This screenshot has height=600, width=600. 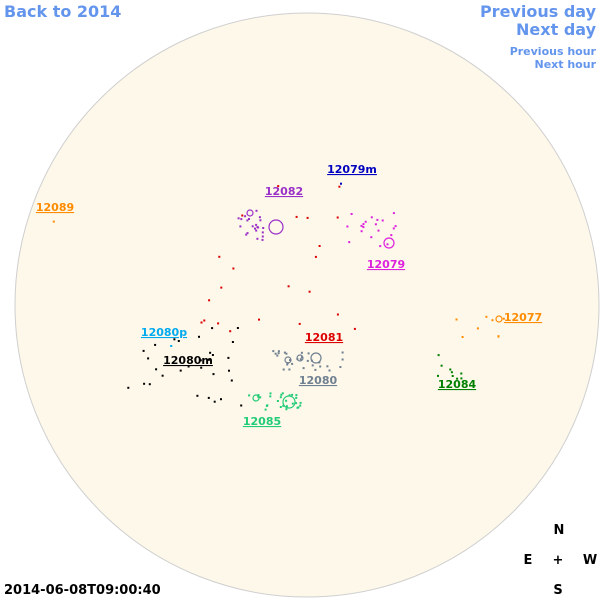 What do you see at coordinates (262, 421) in the screenshot?
I see `region-label: 12085` at bounding box center [262, 421].